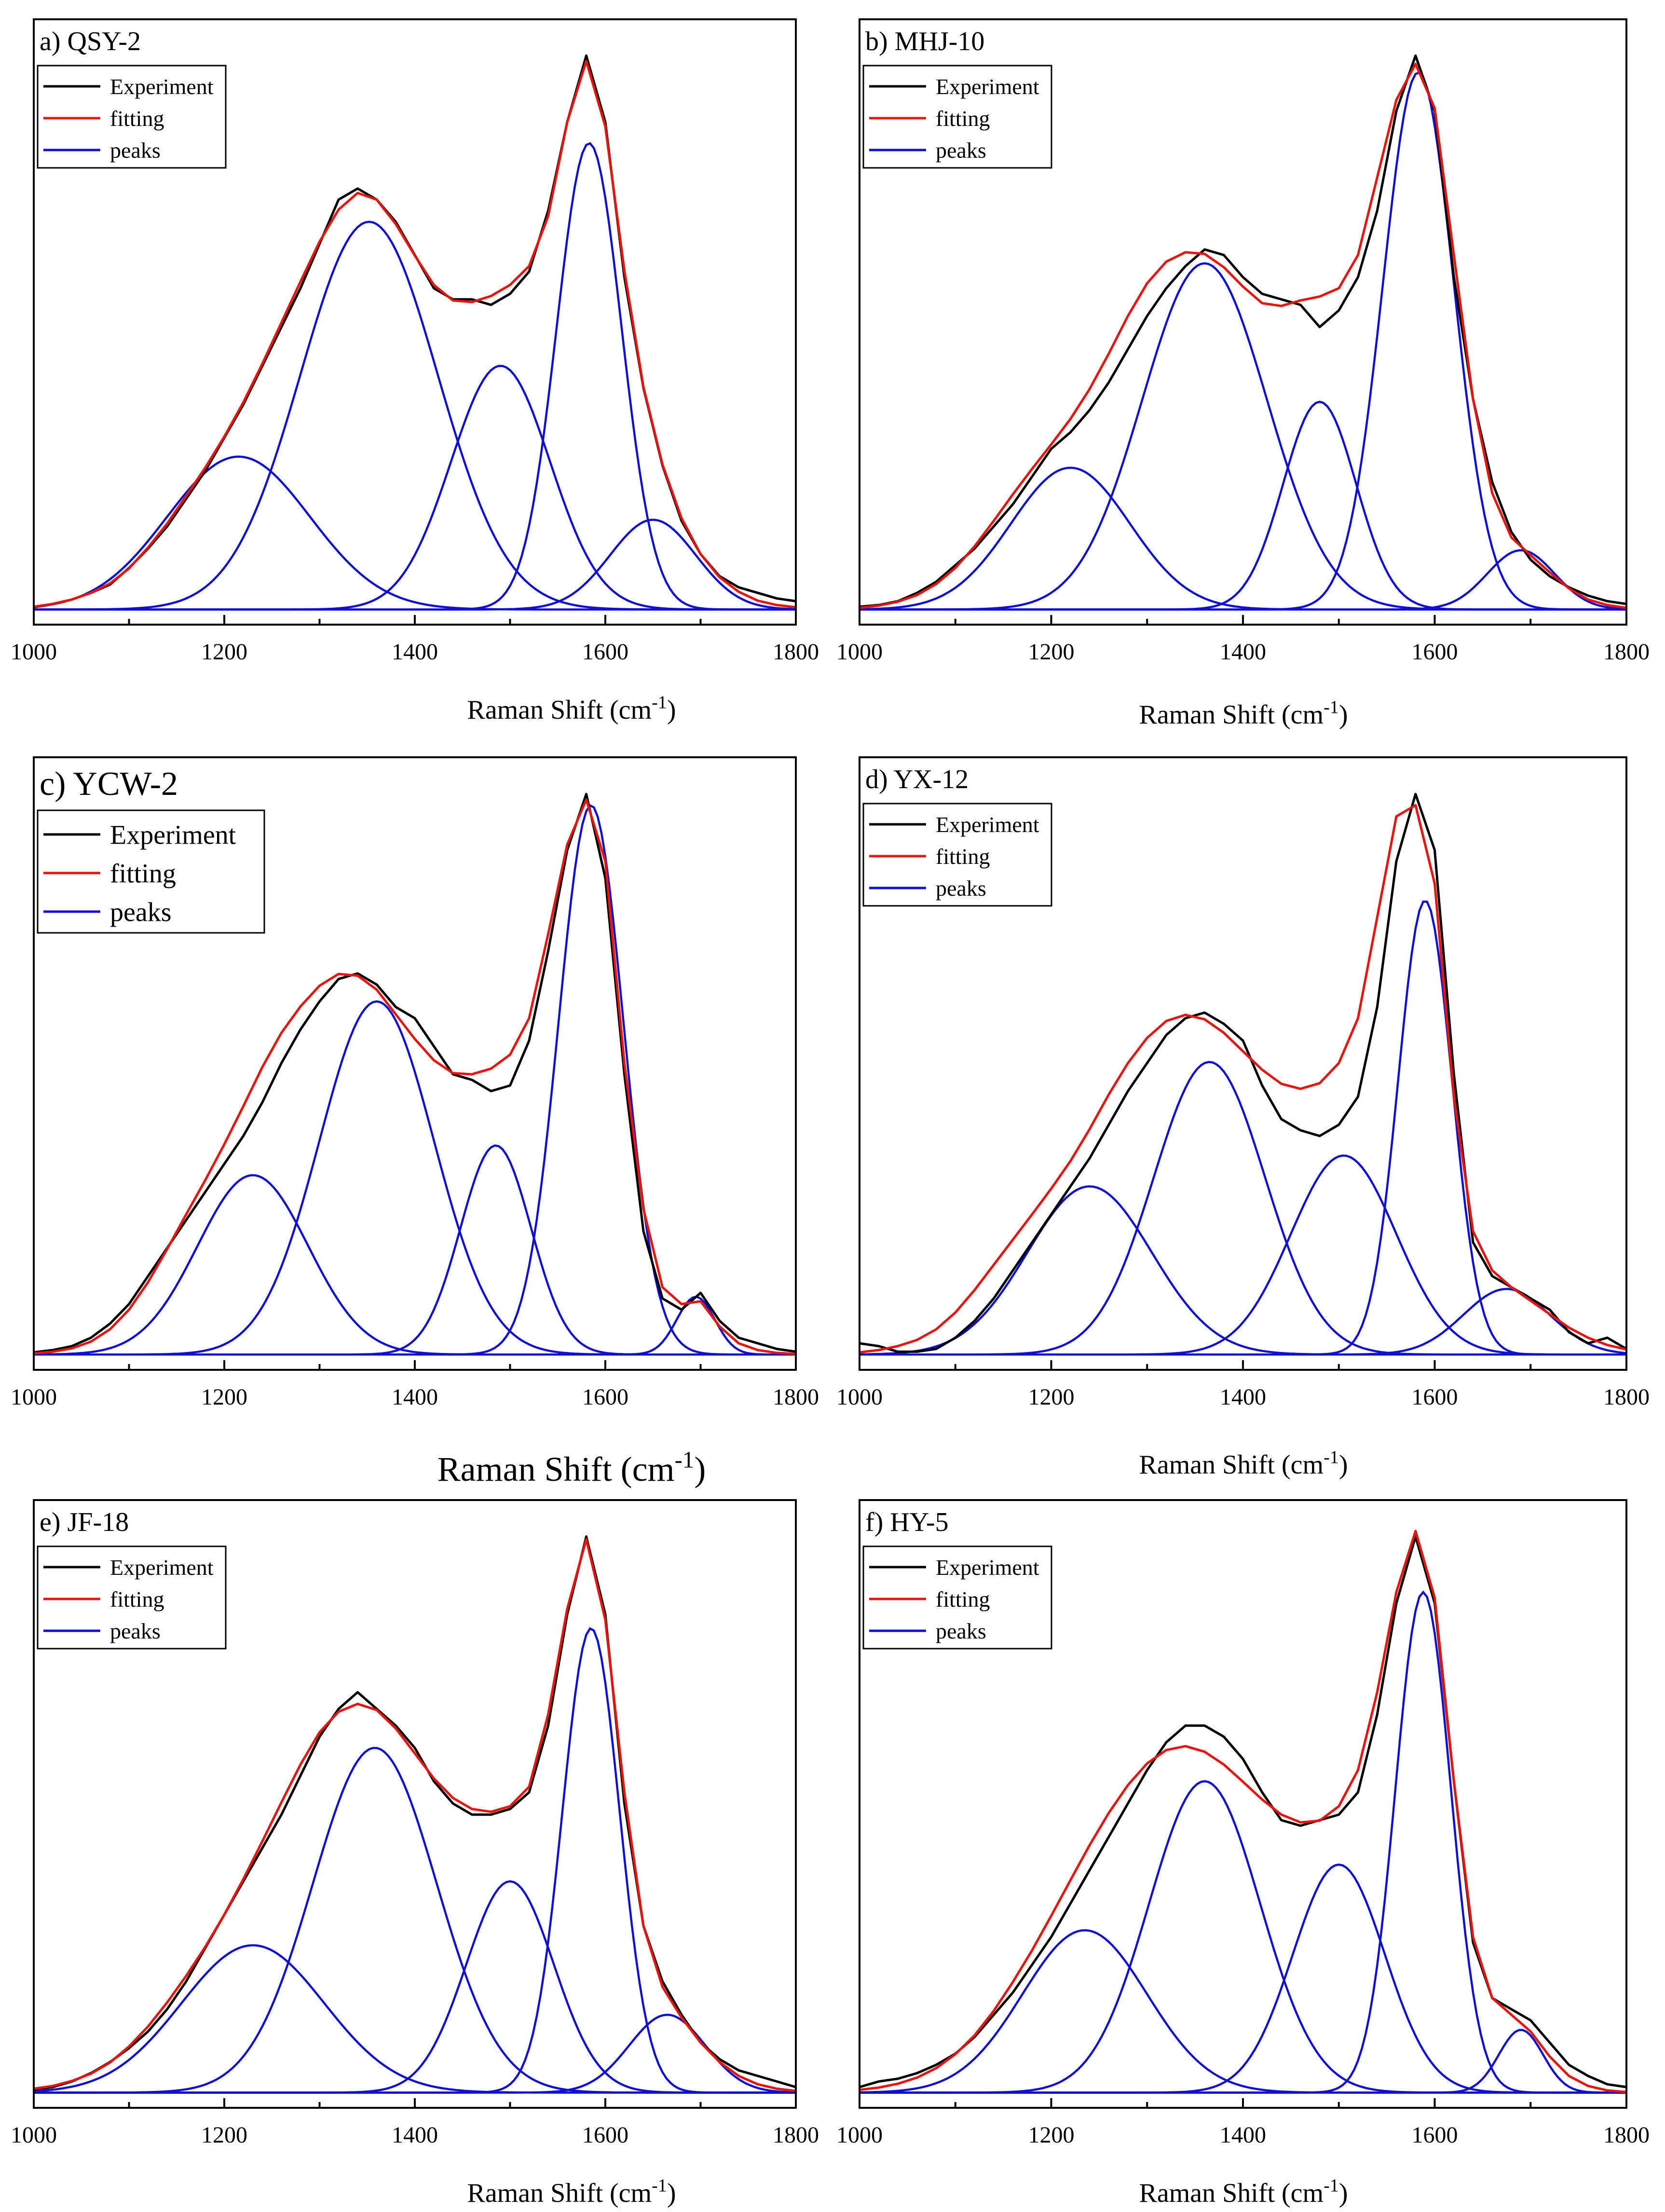  I want to click on panel-title: f) HY-5, so click(907, 1522).